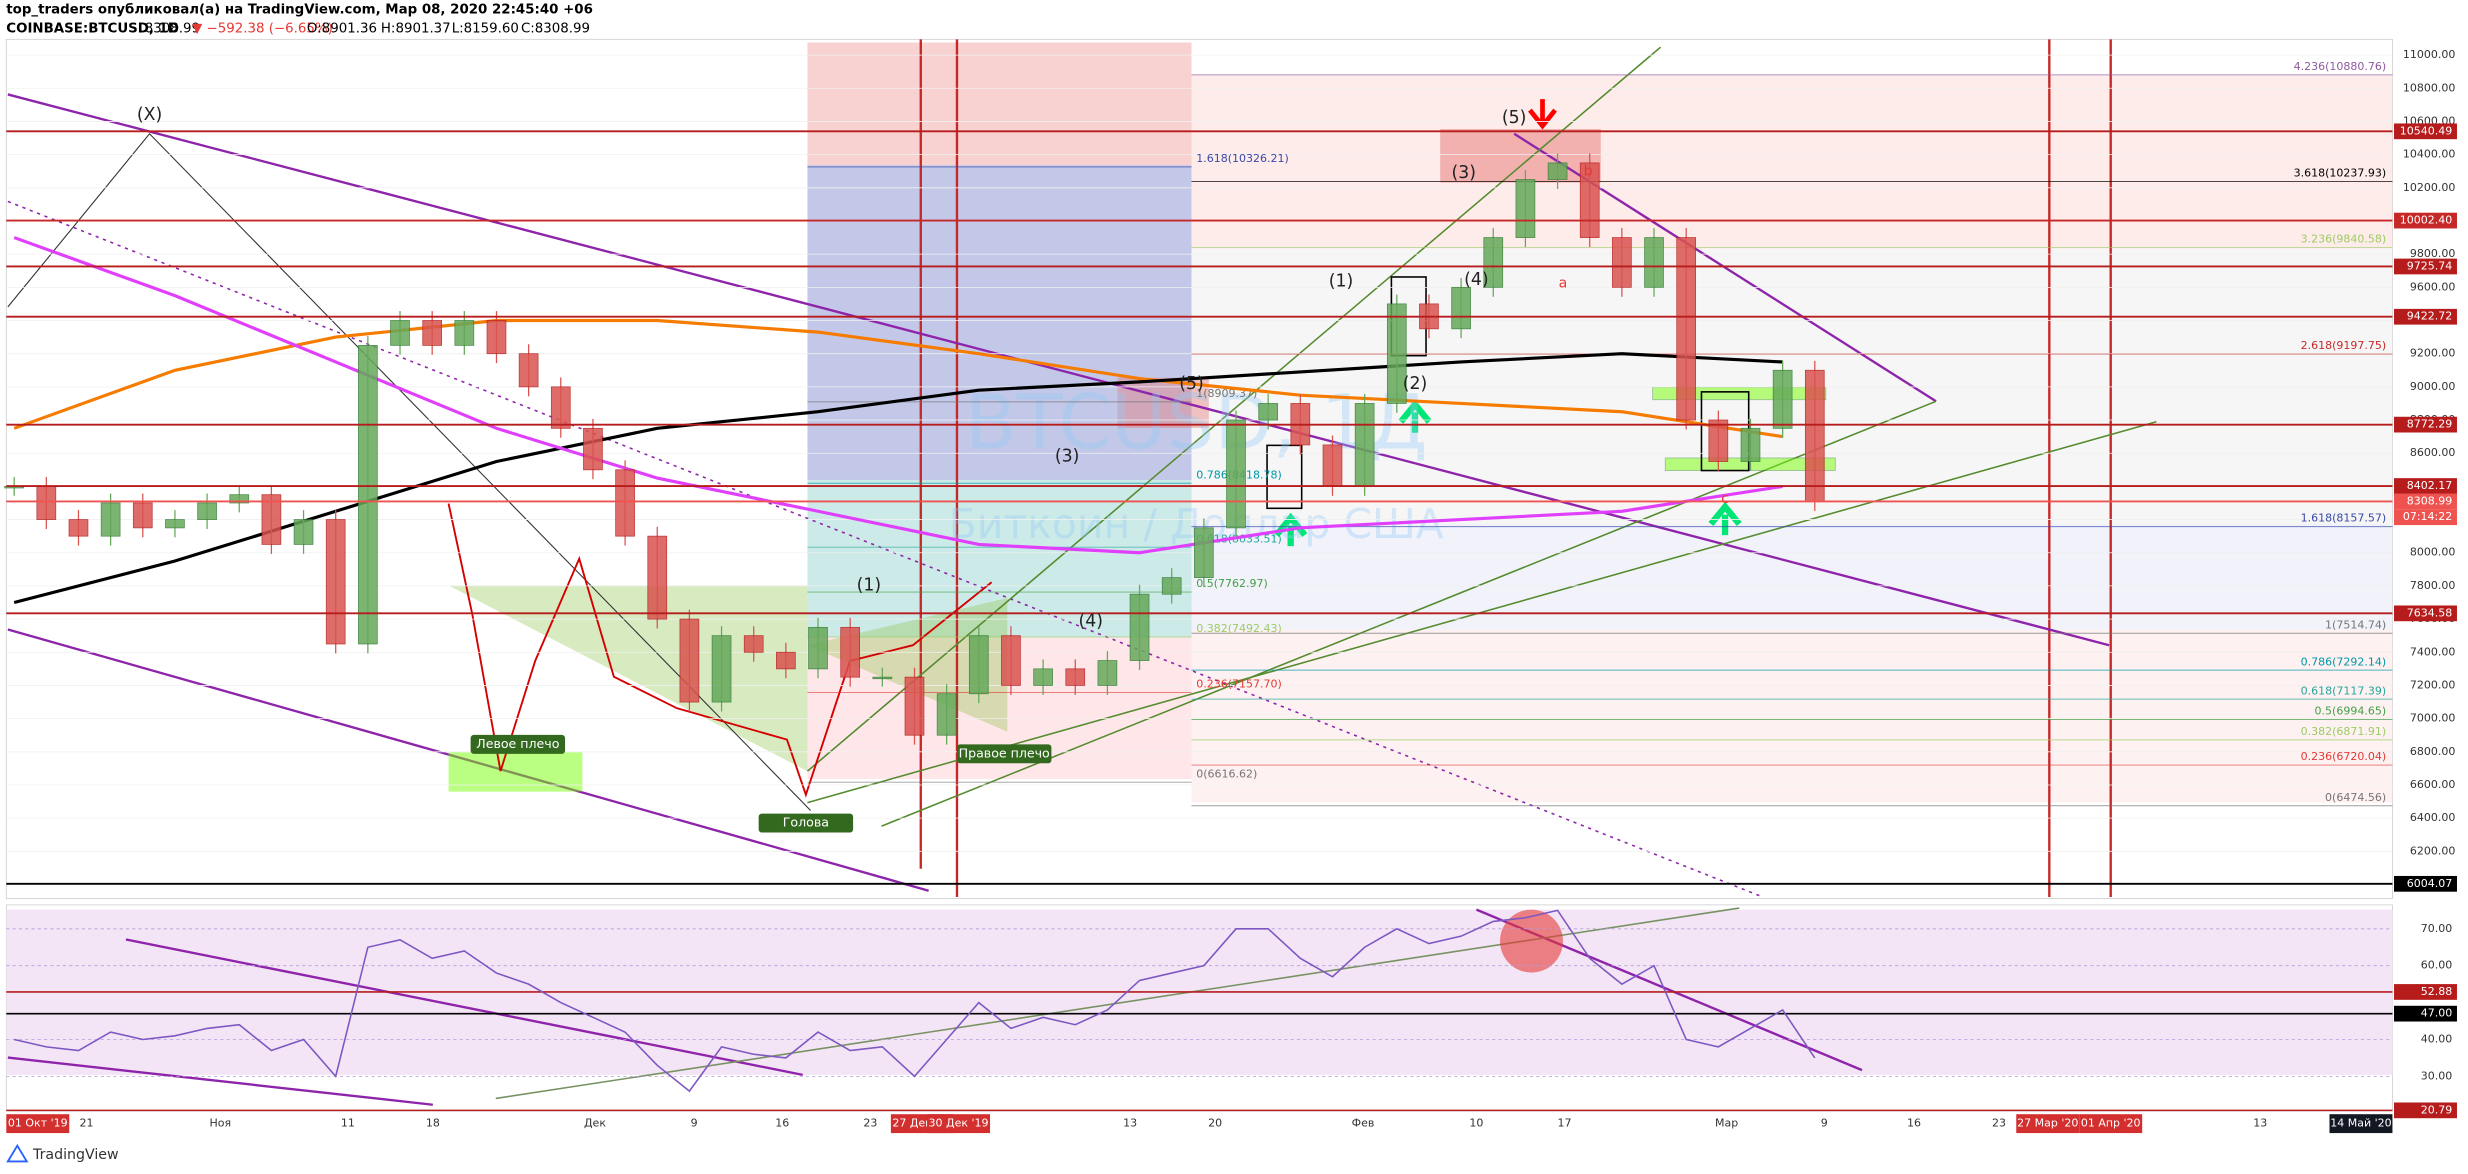 The width and height of the screenshot is (2468, 1174). I want to click on wave-label: (4), so click(1476, 280).